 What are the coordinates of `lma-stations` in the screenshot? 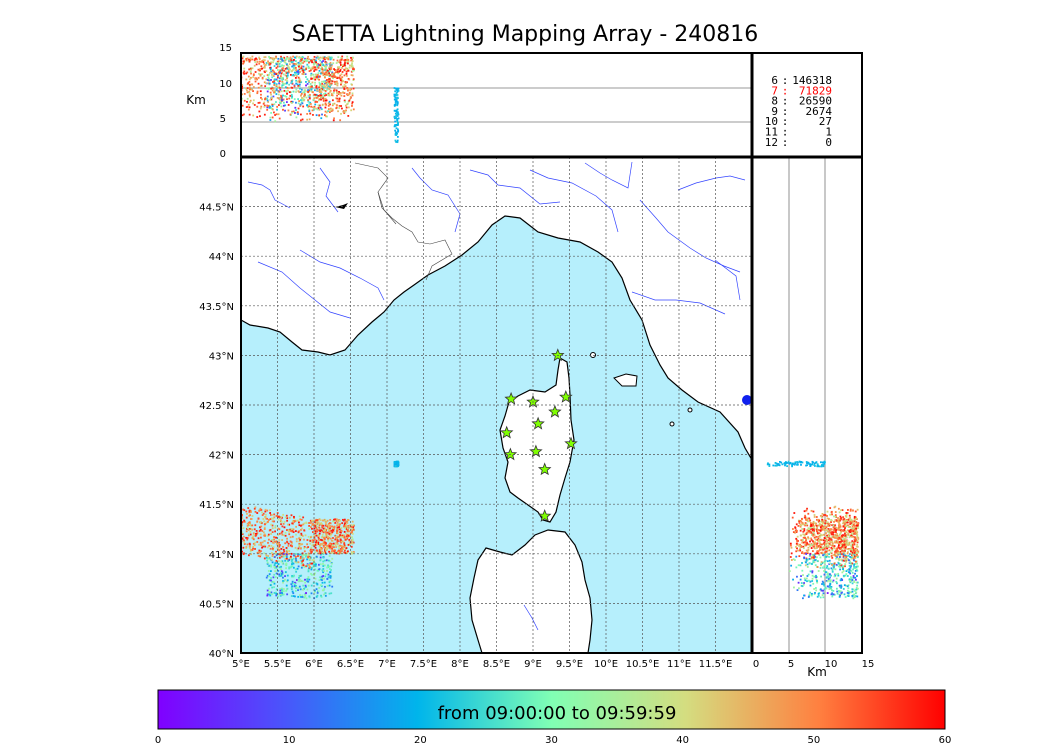 It's located at (538, 435).